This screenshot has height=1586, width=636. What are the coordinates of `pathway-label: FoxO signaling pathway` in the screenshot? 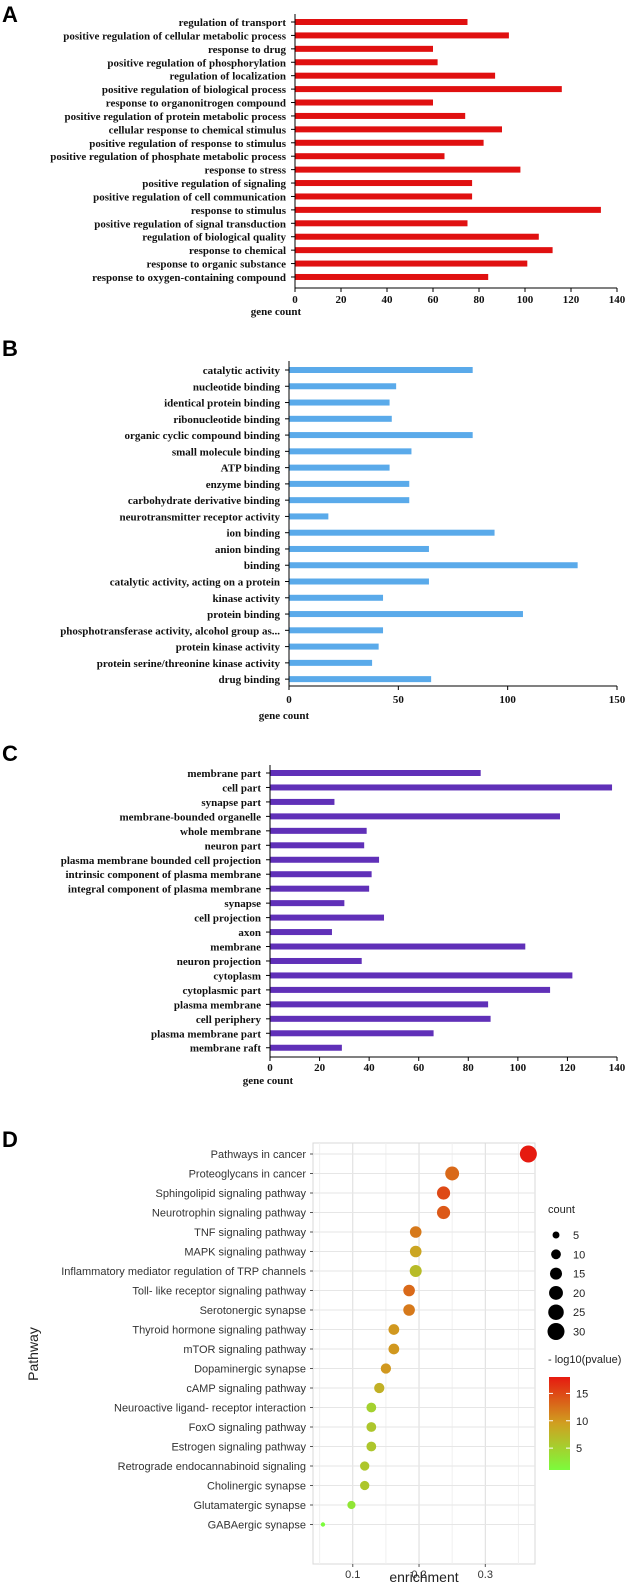 It's located at (248, 1428).